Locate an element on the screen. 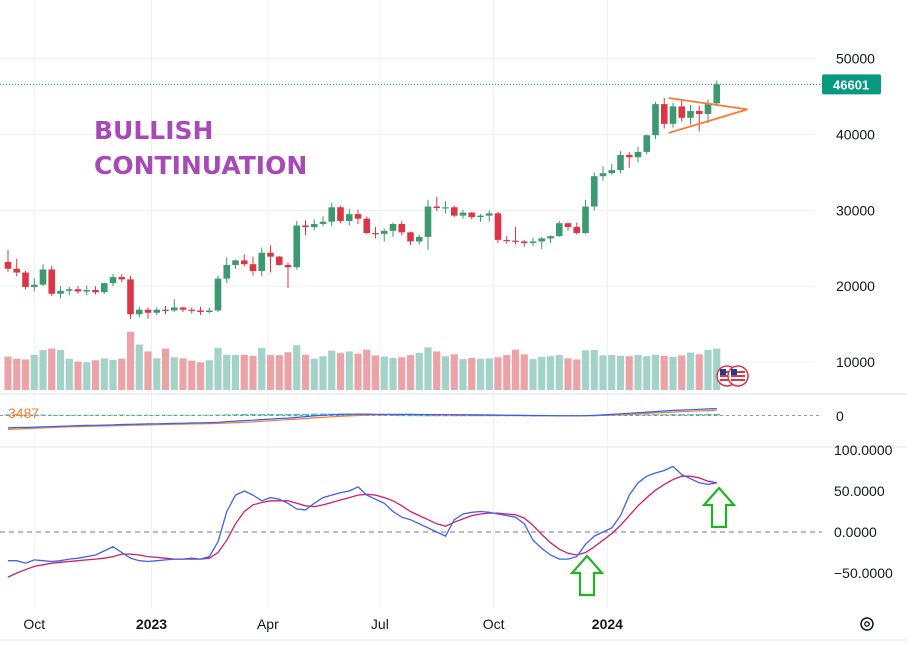 This screenshot has height=645, width=907. time-axis-tick: 2024 is located at coordinates (607, 624).